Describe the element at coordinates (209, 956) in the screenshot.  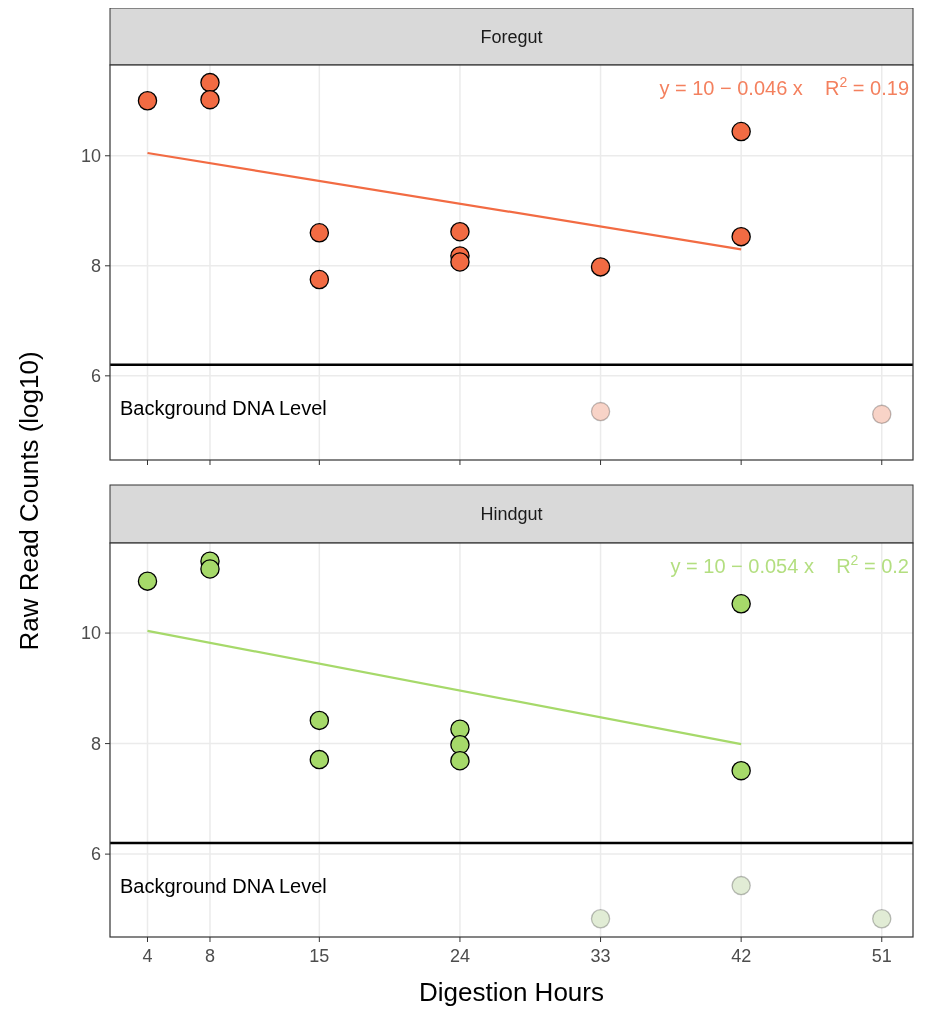
I see `x-tick-label: 8` at that location.